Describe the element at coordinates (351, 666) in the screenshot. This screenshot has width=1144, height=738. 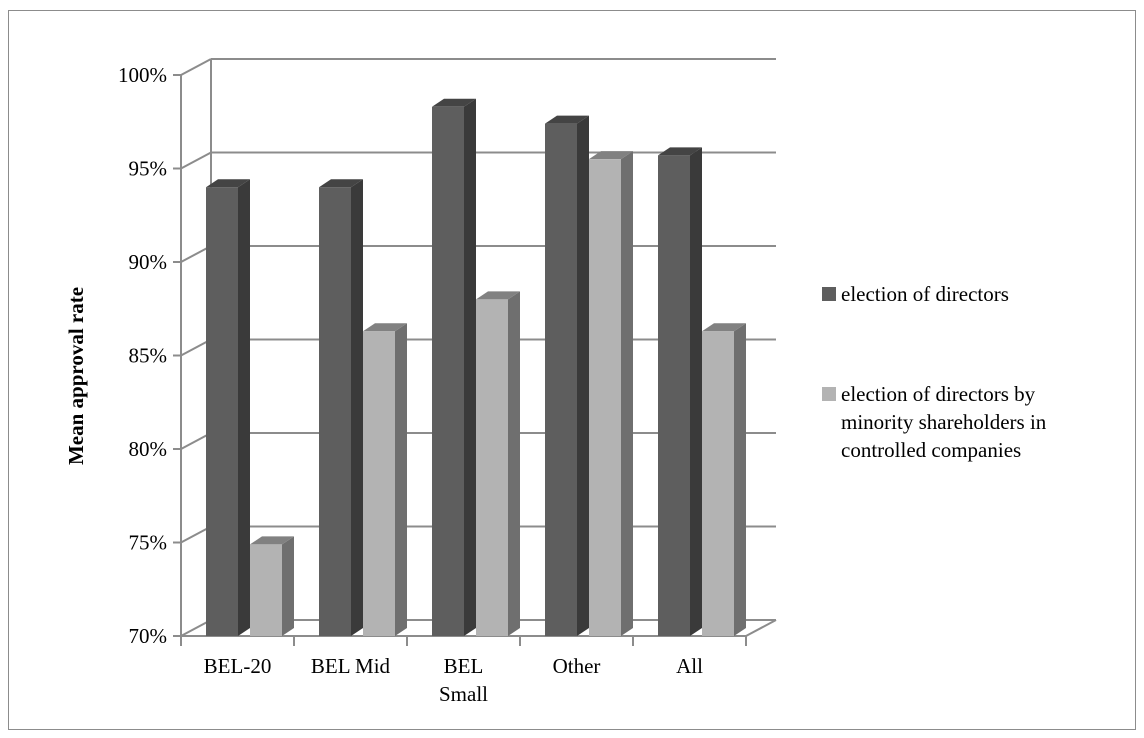
I see `x-tick-label: BEL Mid` at that location.